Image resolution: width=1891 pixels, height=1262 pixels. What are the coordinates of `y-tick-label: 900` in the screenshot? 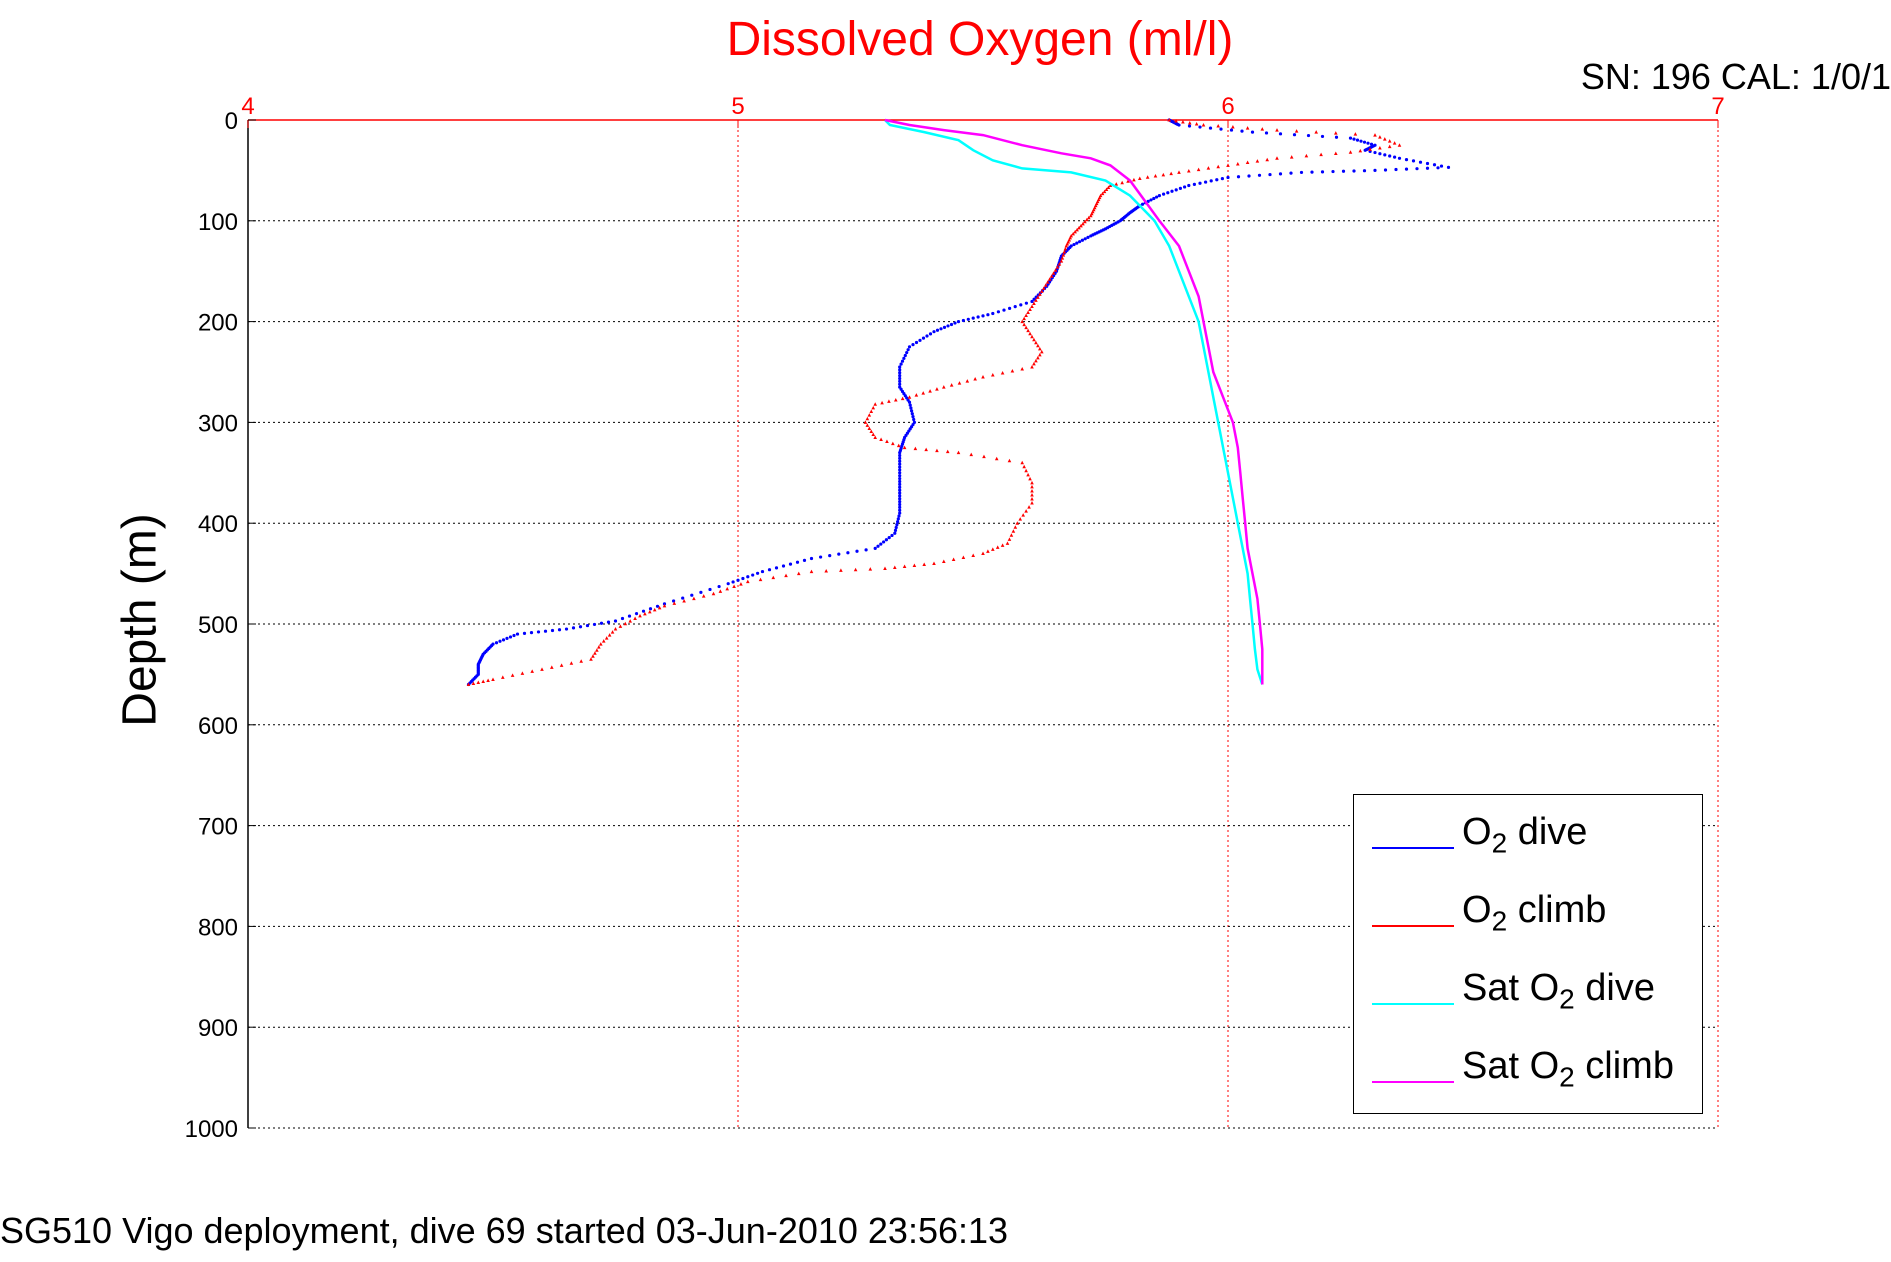 It's located at (218, 1028).